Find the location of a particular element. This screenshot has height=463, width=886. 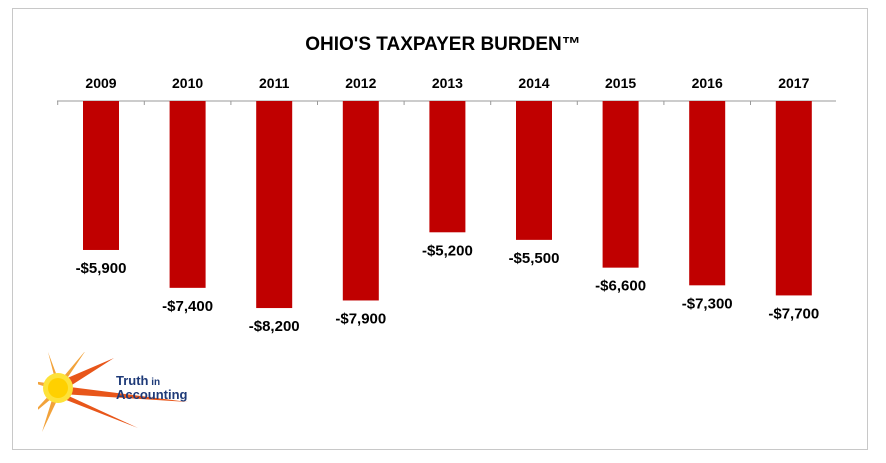

logo-text-line2: Accounting is located at coordinates (152, 394).